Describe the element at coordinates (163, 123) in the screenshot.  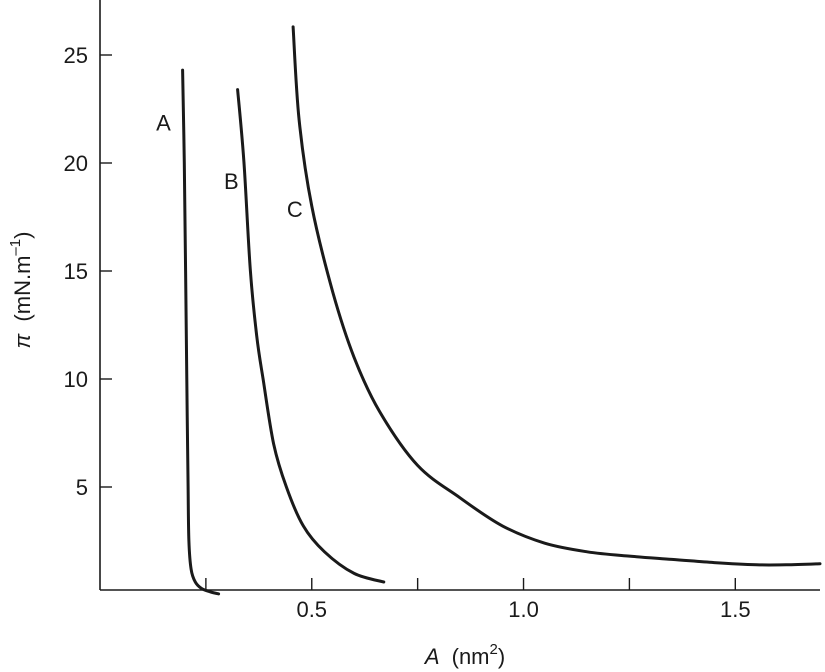
I see `curve-label-a: A` at that location.